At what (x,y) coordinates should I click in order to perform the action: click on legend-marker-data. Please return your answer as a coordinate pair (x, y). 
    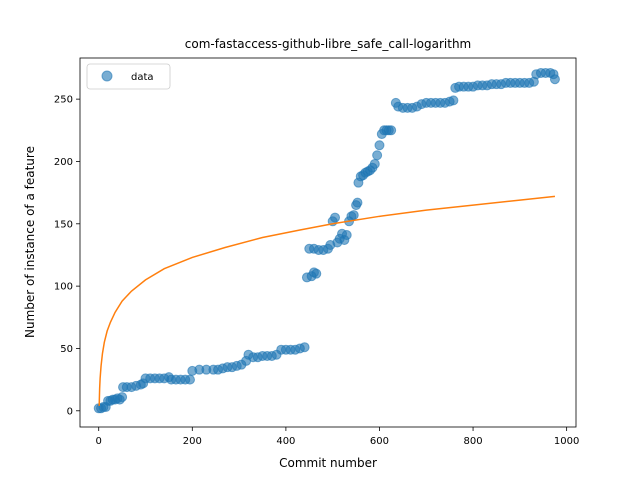
    Looking at the image, I should click on (107, 76).